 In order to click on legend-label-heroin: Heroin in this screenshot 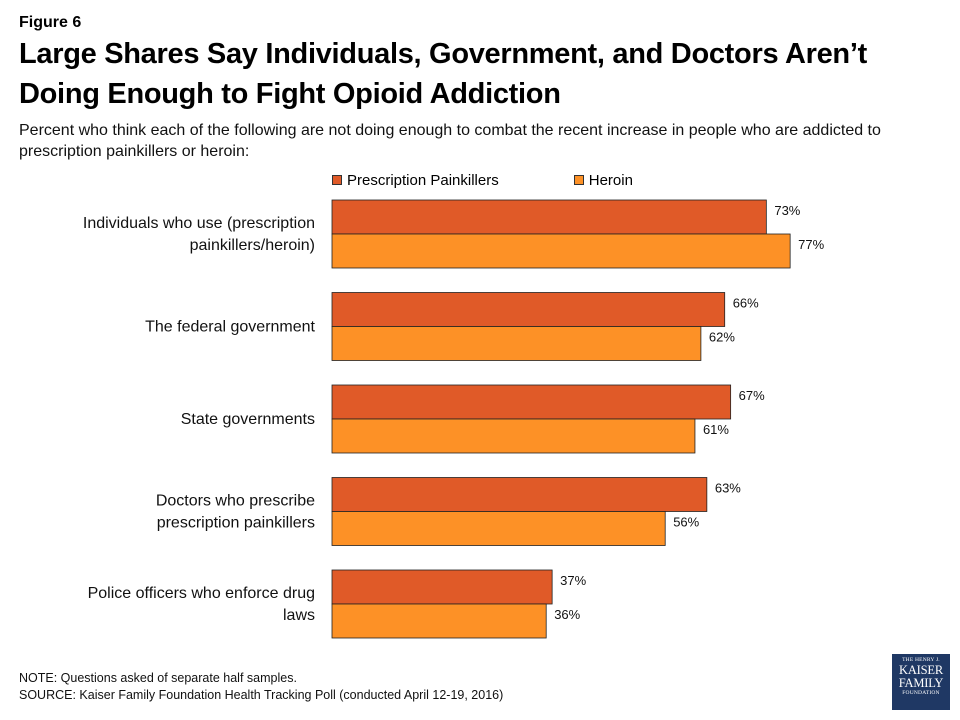, I will do `click(610, 180)`.